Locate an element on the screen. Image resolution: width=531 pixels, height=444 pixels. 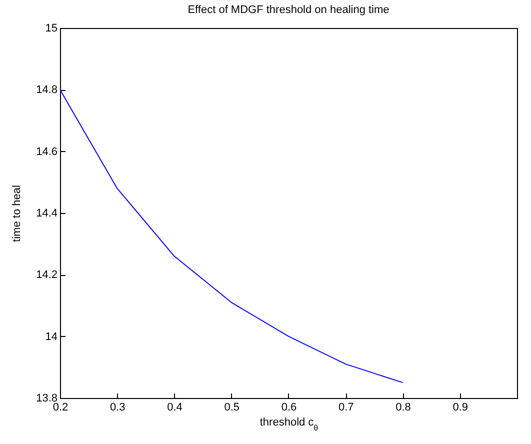
y-tick-label: 14.6 is located at coordinates (47, 152).